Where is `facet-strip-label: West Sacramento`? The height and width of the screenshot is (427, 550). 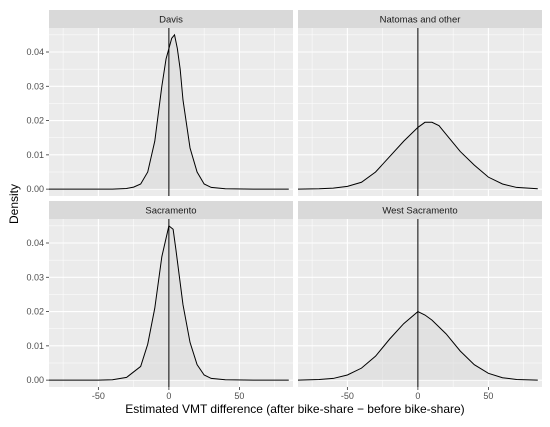 facet-strip-label: West Sacramento is located at coordinates (419, 211).